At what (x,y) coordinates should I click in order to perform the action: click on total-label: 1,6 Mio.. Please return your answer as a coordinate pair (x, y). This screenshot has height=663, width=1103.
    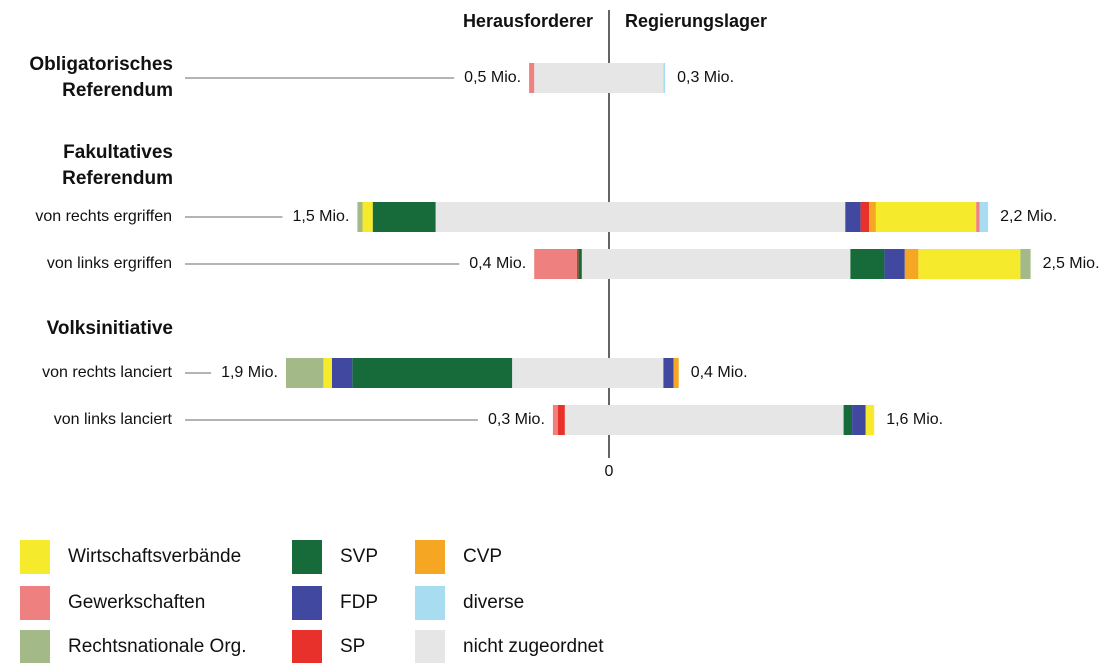
    Looking at the image, I should click on (914, 419).